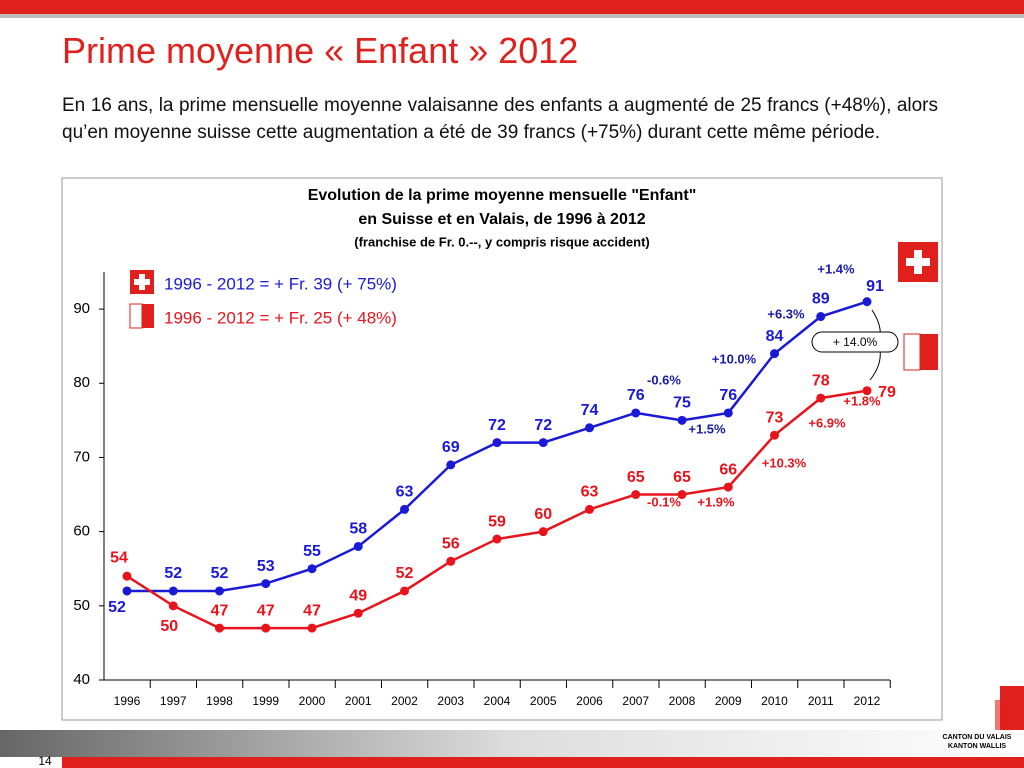 This screenshot has width=1024, height=768. I want to click on data-label: 84, so click(775, 336).